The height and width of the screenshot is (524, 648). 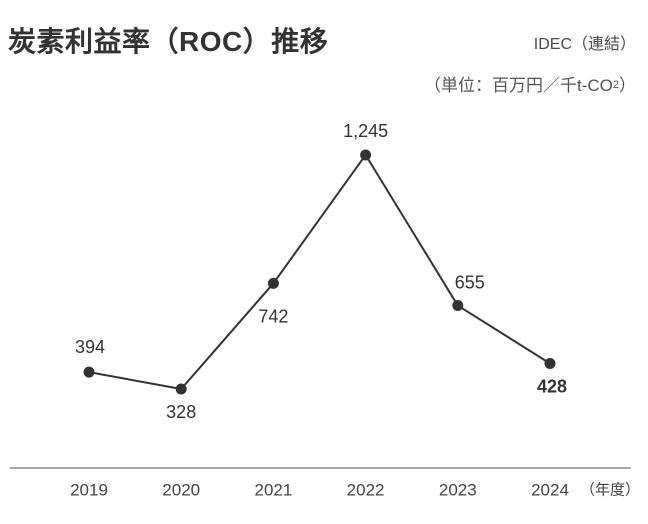 What do you see at coordinates (530, 66) in the screenshot?
I see `header-right: IDEC（連結） （単位：百万円／千t-CO2）` at bounding box center [530, 66].